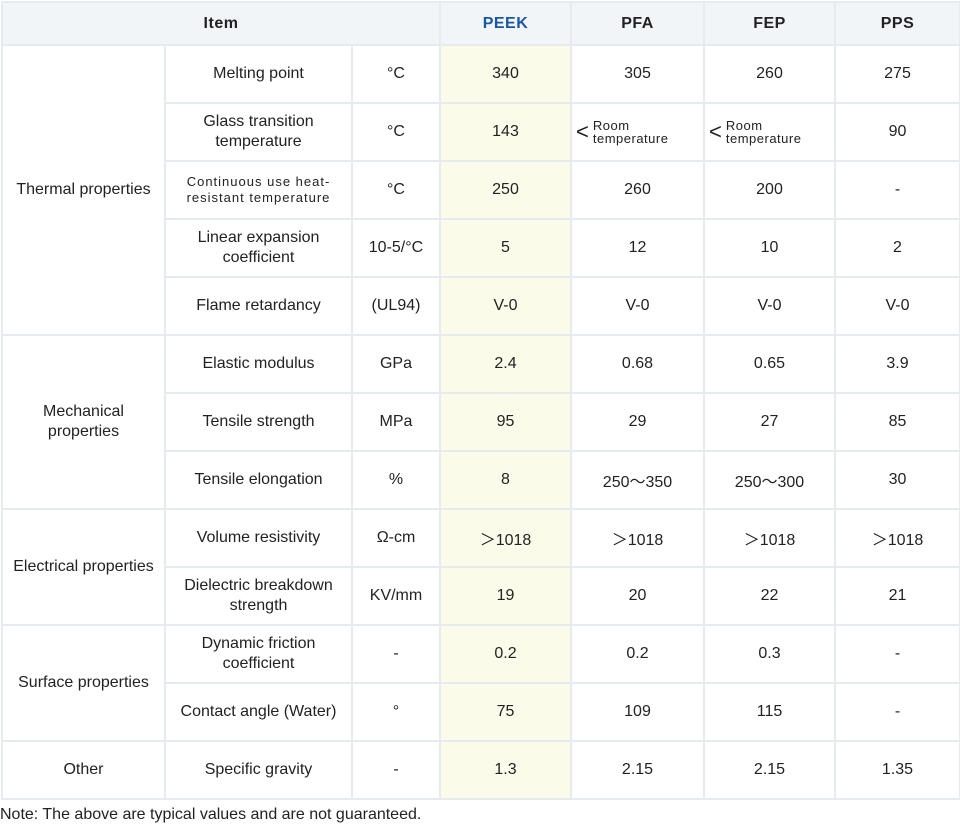  What do you see at coordinates (897, 74) in the screenshot?
I see `value-cell-pps: 275` at bounding box center [897, 74].